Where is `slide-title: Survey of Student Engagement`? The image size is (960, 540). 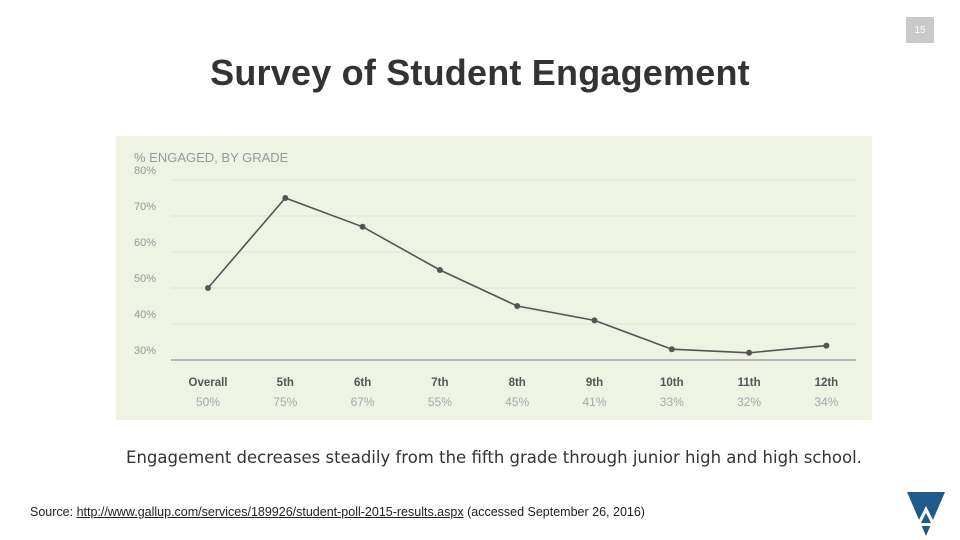
slide-title: Survey of Student Engagement is located at coordinates (480, 72).